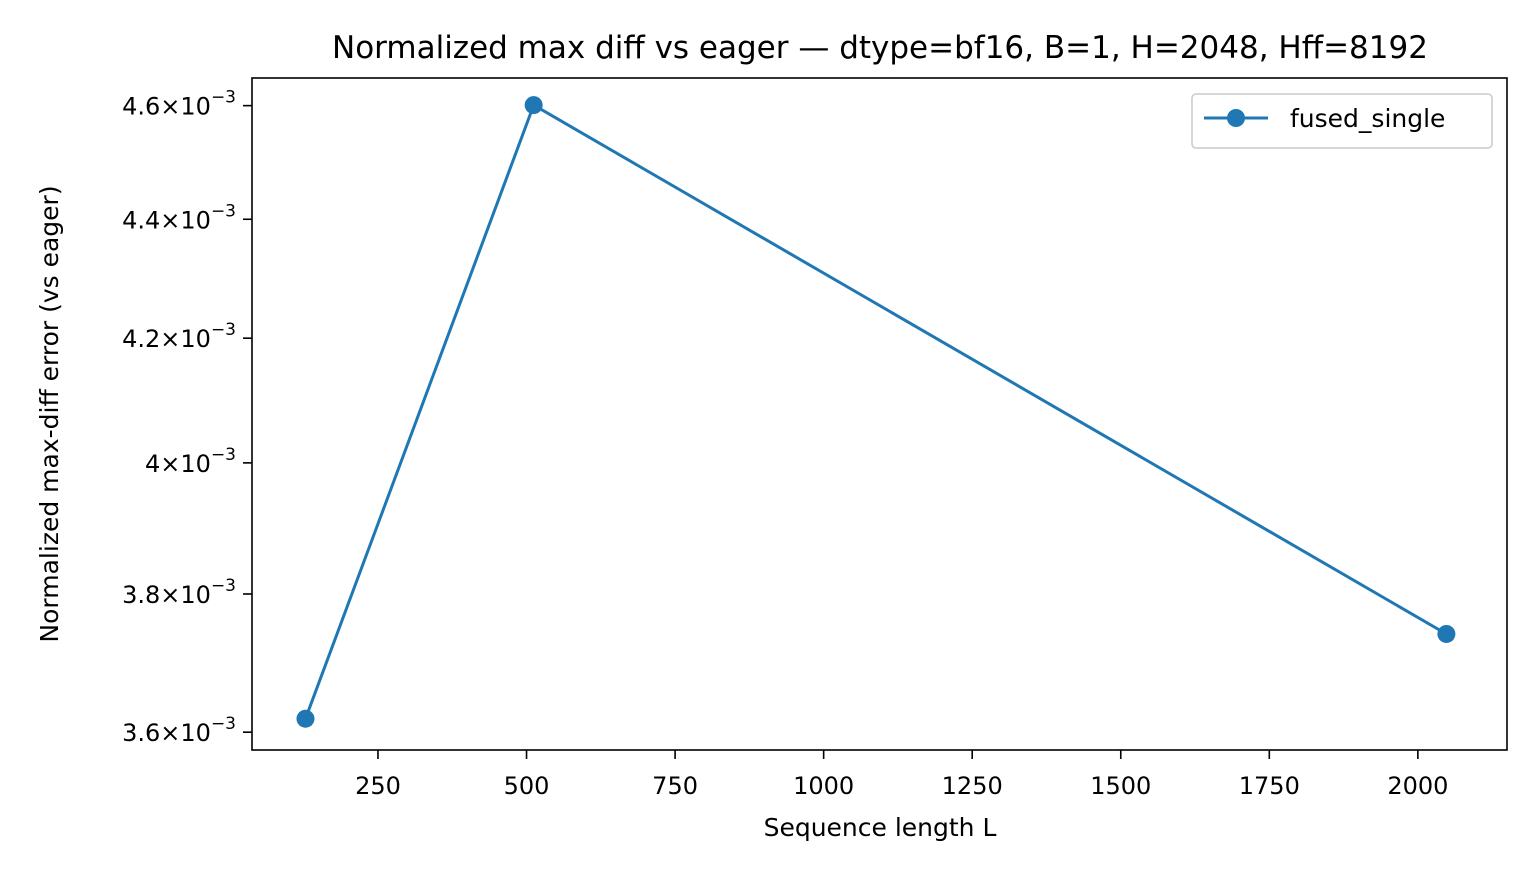 The width and height of the screenshot is (1540, 880). What do you see at coordinates (179, 104) in the screenshot?
I see `y-tick-label: 4.6×10⁻³` at bounding box center [179, 104].